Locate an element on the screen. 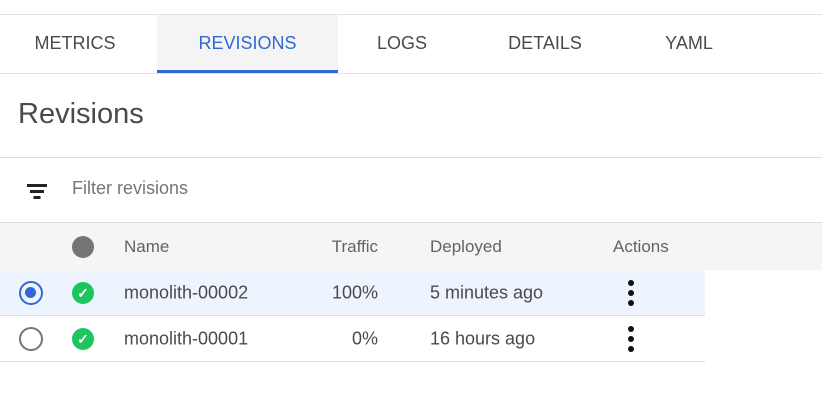 The height and width of the screenshot is (400, 822). table-header: Name Traffic Deployed Actions is located at coordinates (411, 246).